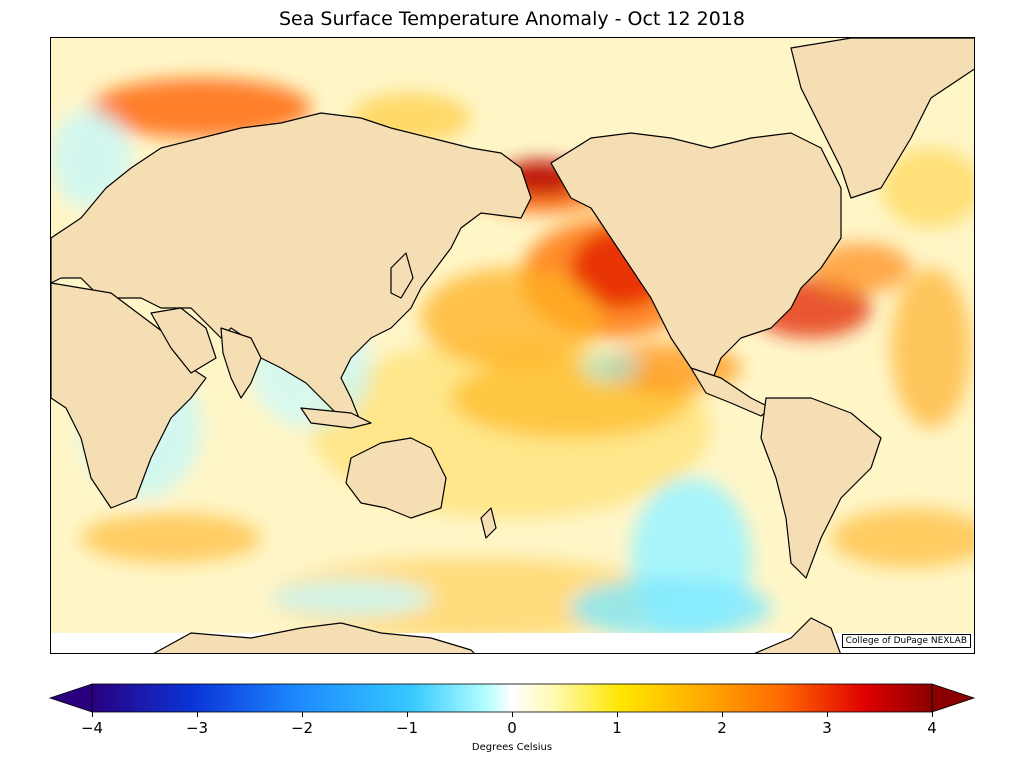 The width and height of the screenshot is (1024, 768). I want to click on colorbar-extend-high, so click(953, 698).